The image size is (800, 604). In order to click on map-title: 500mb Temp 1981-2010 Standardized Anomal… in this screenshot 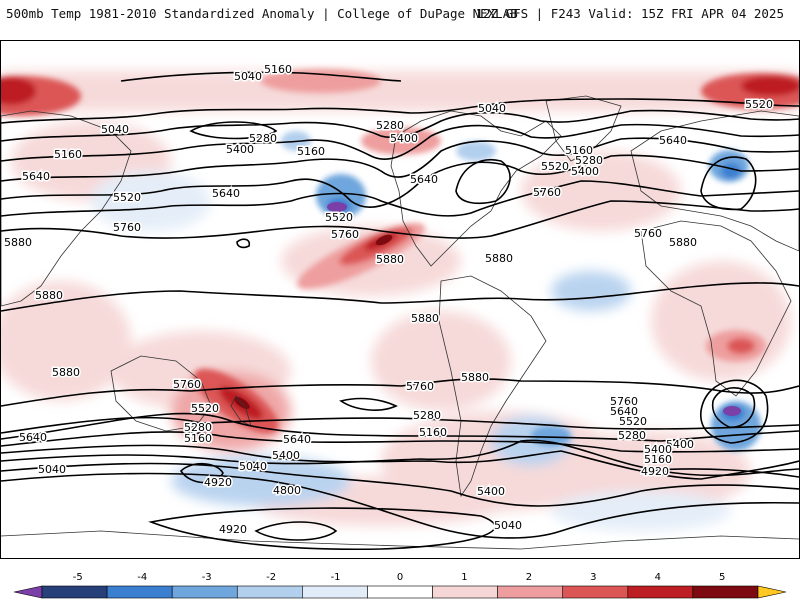, I will do `click(262, 13)`.